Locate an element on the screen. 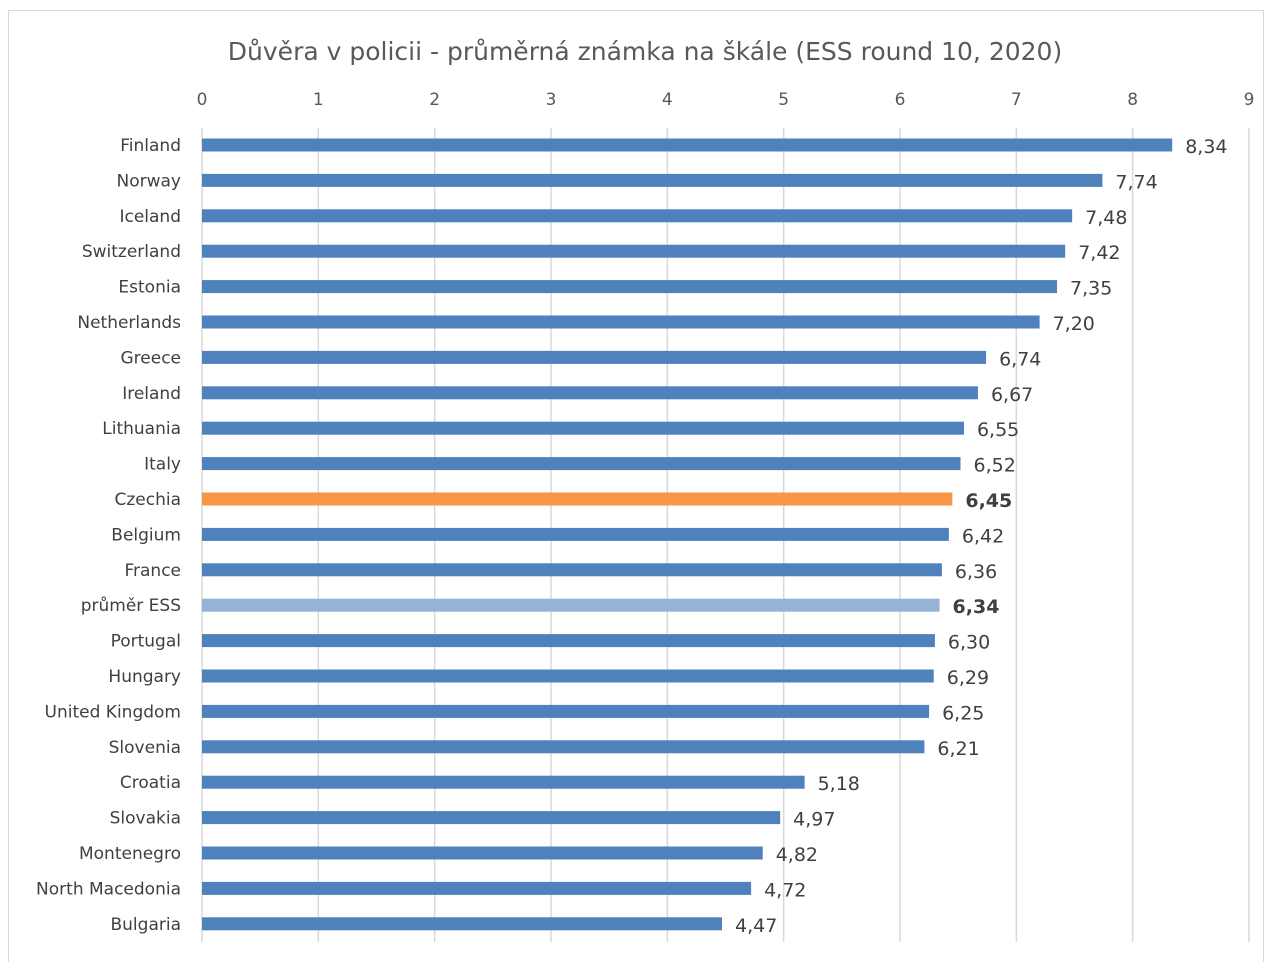 The image size is (1266, 962). category-label: Portugal is located at coordinates (146, 642).